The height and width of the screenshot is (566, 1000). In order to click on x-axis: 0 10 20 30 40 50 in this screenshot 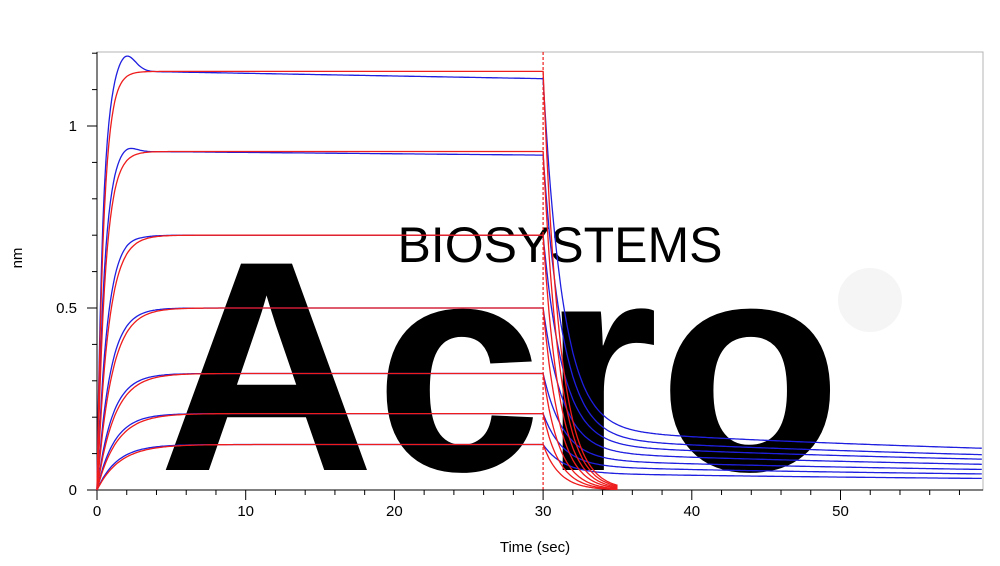, I will do `click(538, 504)`.